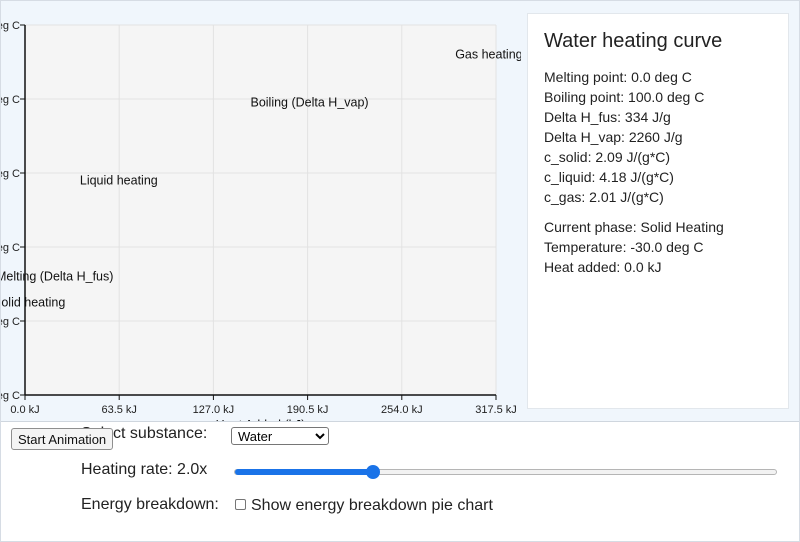 Image resolution: width=800 pixels, height=542 pixels. I want to click on energy-breakdown-label: Energy breakdown:, so click(150, 504).